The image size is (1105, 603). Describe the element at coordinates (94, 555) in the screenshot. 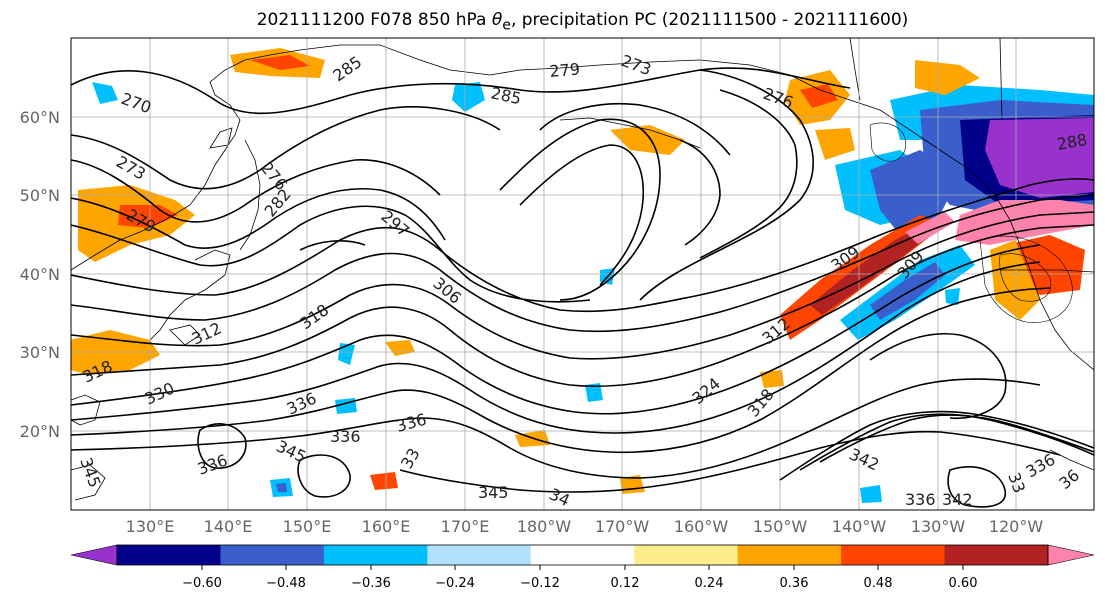

I see `colorbar-extend-min` at that location.